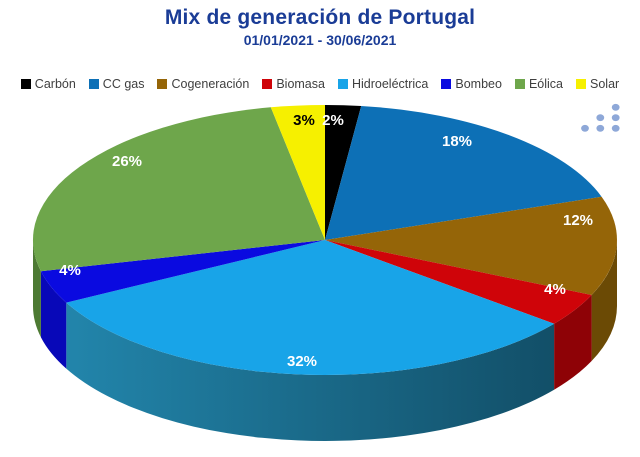  I want to click on legend-item-eolica: Eólica, so click(538, 84).